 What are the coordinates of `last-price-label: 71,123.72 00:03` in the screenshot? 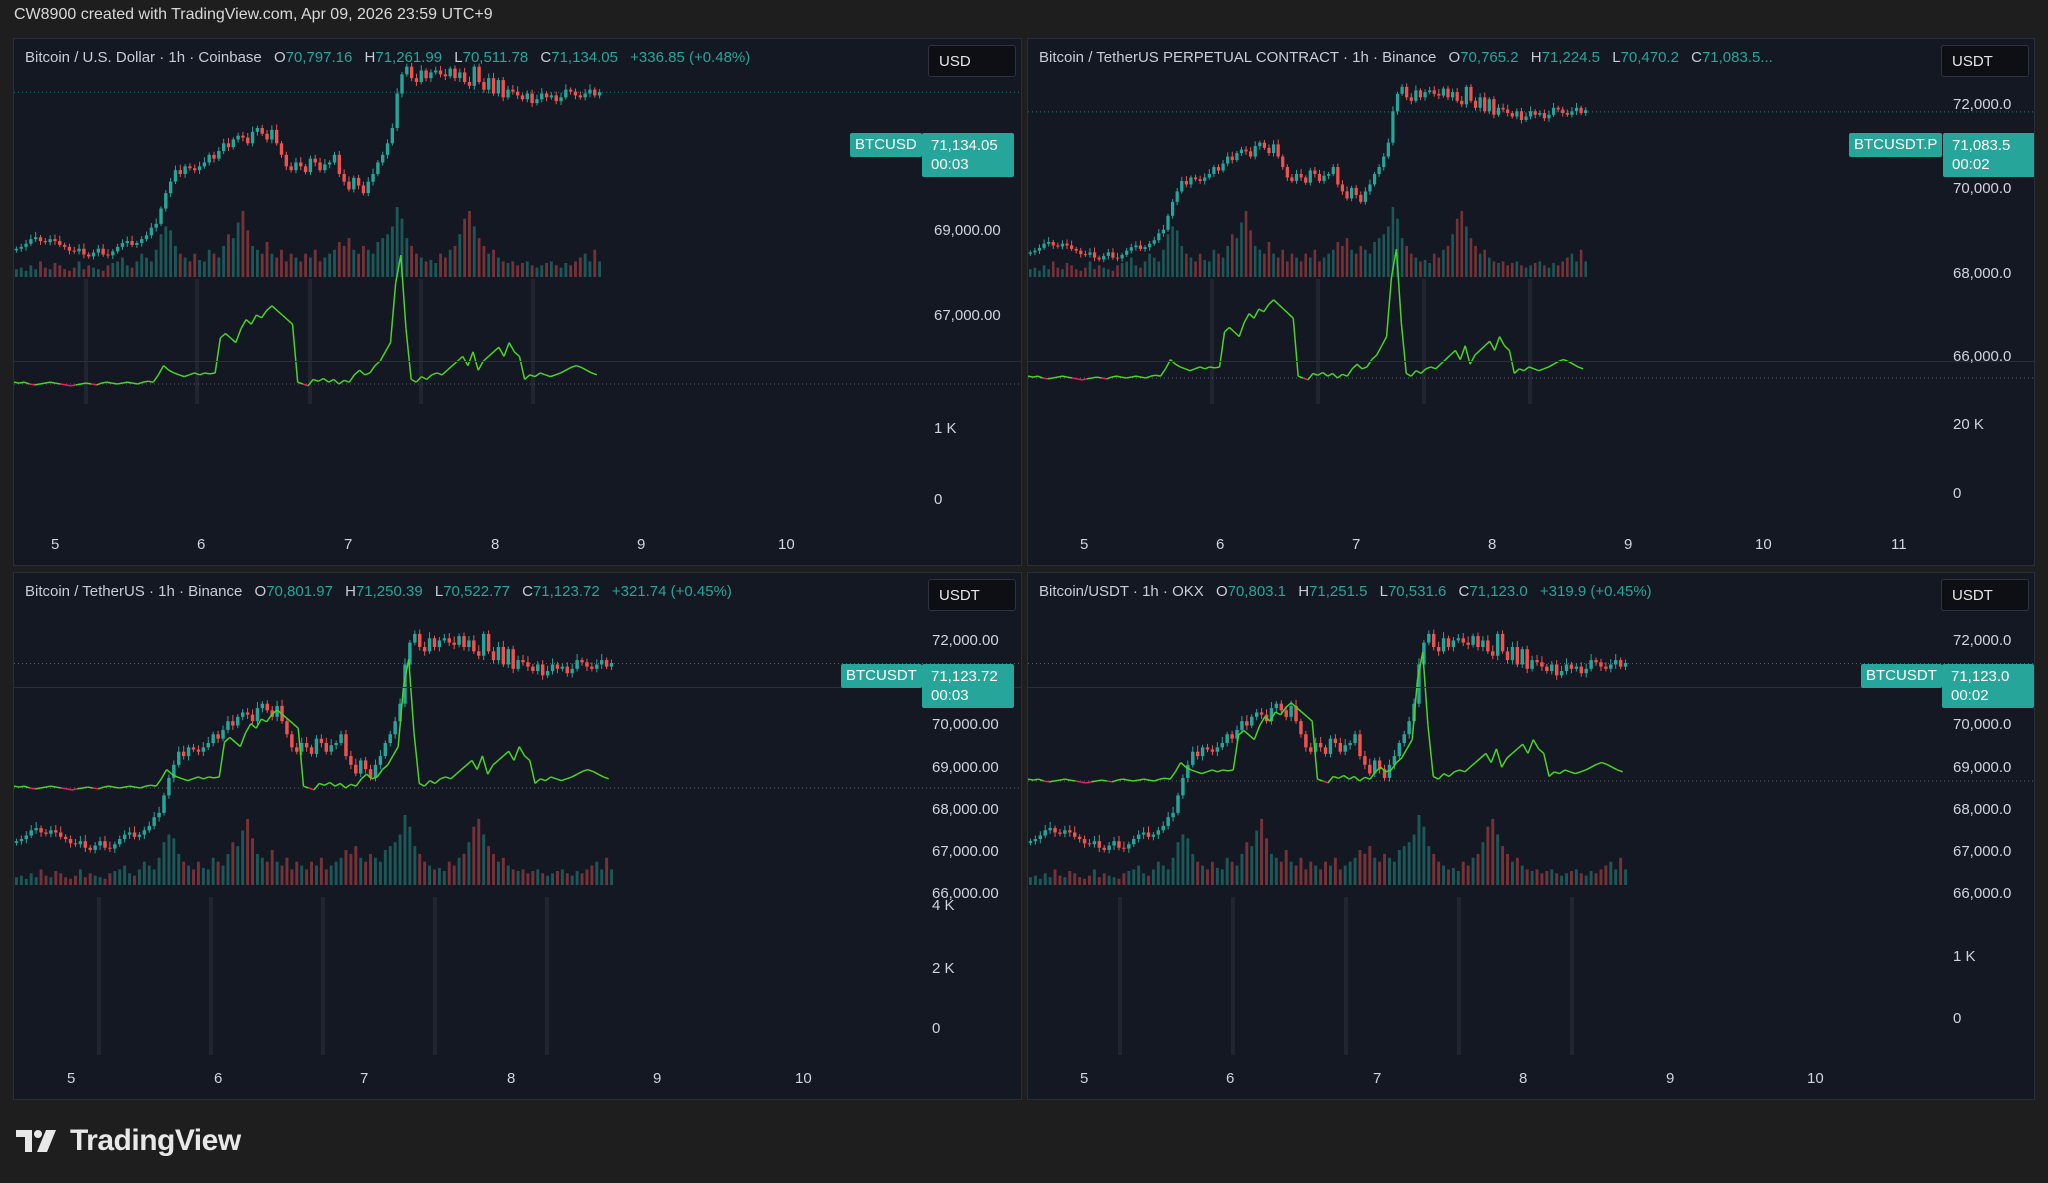 It's located at (968, 686).